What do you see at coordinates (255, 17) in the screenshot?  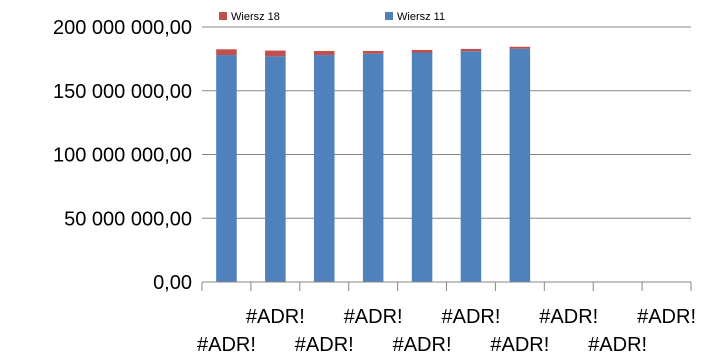 I see `legend-label: Wiersz 18` at bounding box center [255, 17].